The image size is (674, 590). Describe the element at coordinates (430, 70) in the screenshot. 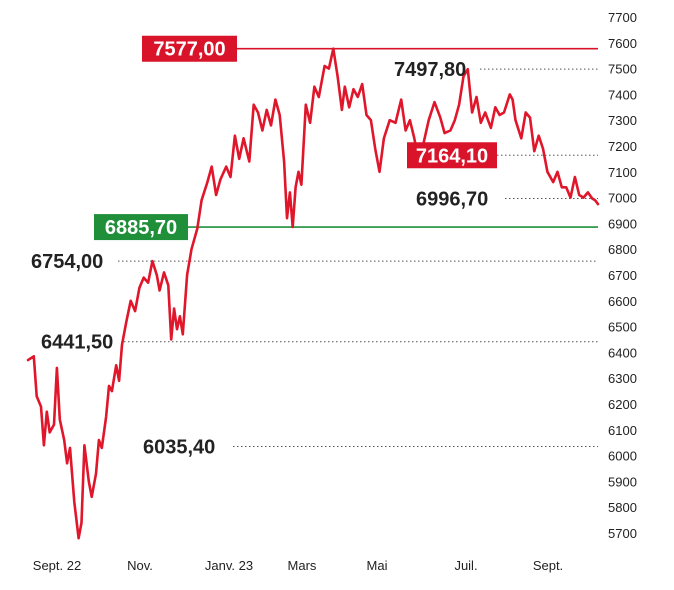

I see `annotation-label: 7497,80` at that location.